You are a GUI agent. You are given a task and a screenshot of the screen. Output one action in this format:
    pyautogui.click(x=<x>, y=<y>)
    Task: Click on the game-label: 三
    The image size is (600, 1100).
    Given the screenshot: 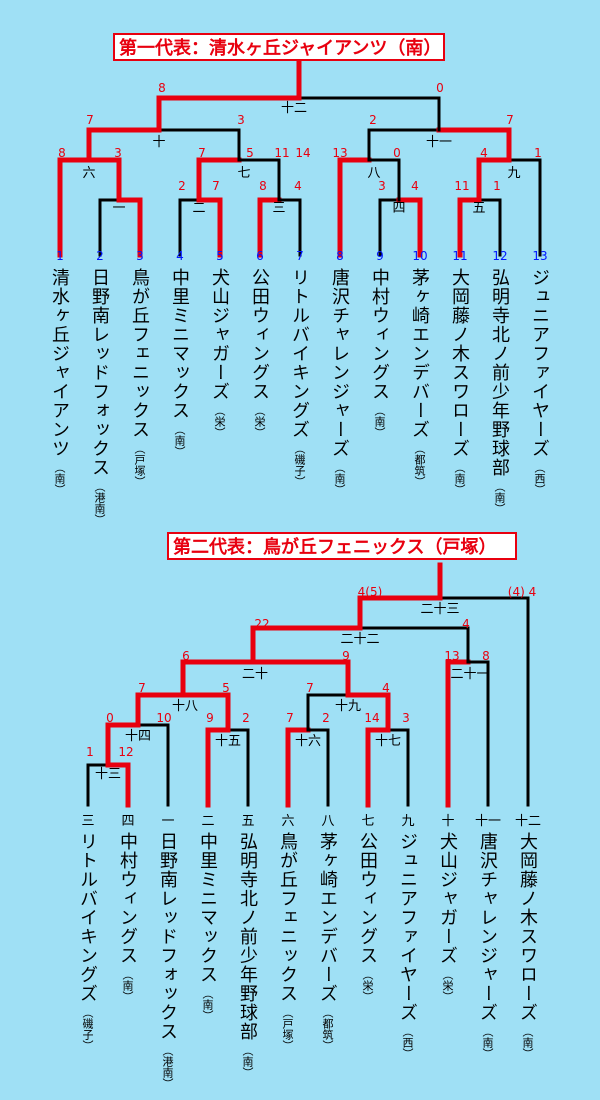 What is the action you would take?
    pyautogui.click(x=278, y=208)
    